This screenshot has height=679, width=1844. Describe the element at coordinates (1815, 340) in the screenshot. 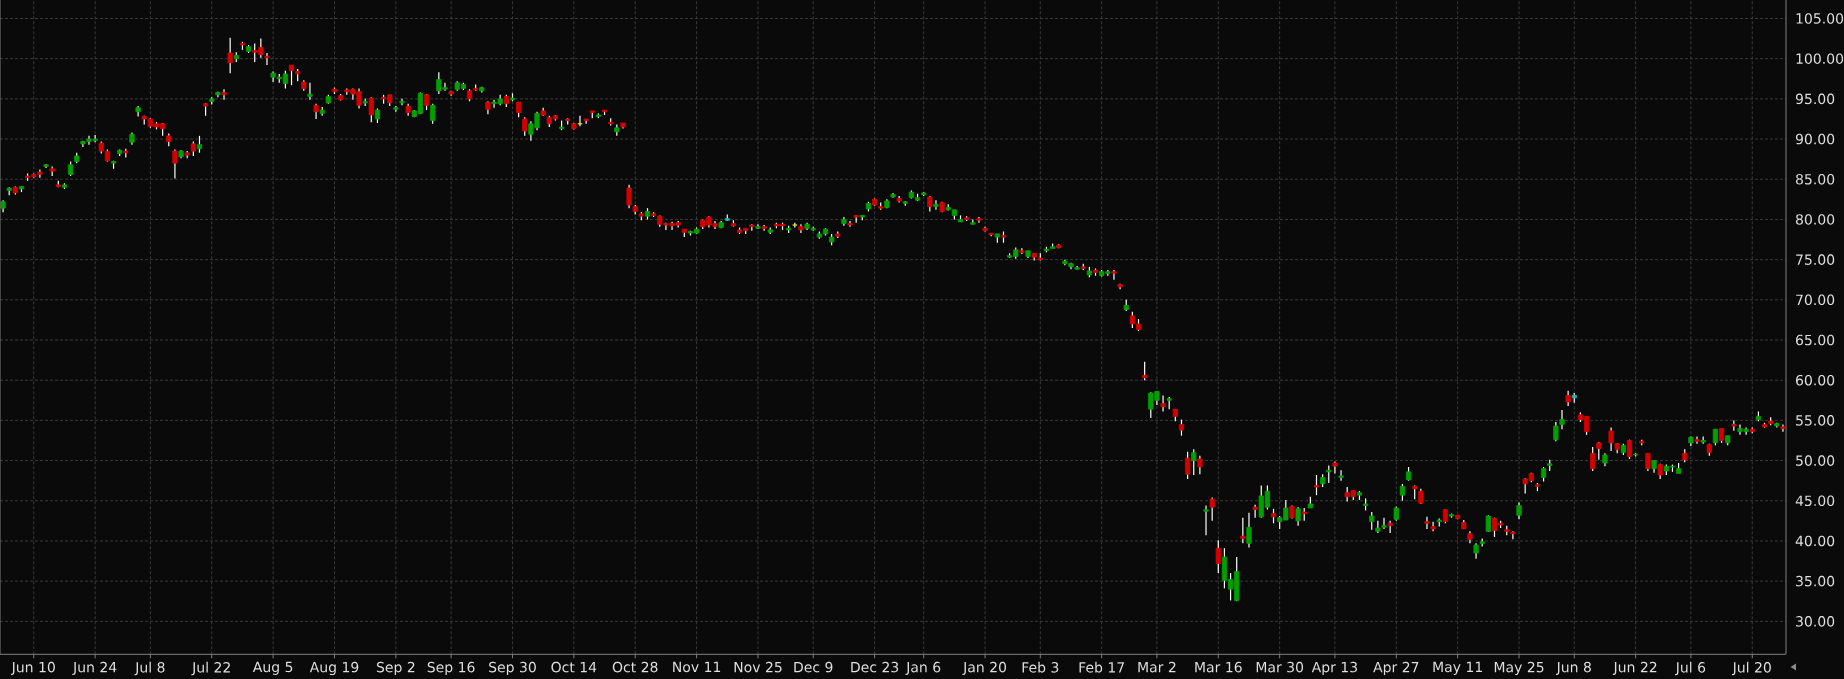

I see `y-tick-label: 65.00` at that location.